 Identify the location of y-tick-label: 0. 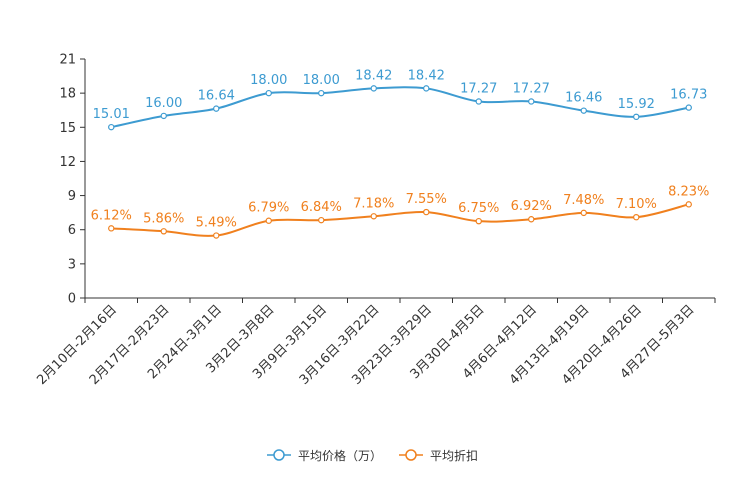
(72, 299).